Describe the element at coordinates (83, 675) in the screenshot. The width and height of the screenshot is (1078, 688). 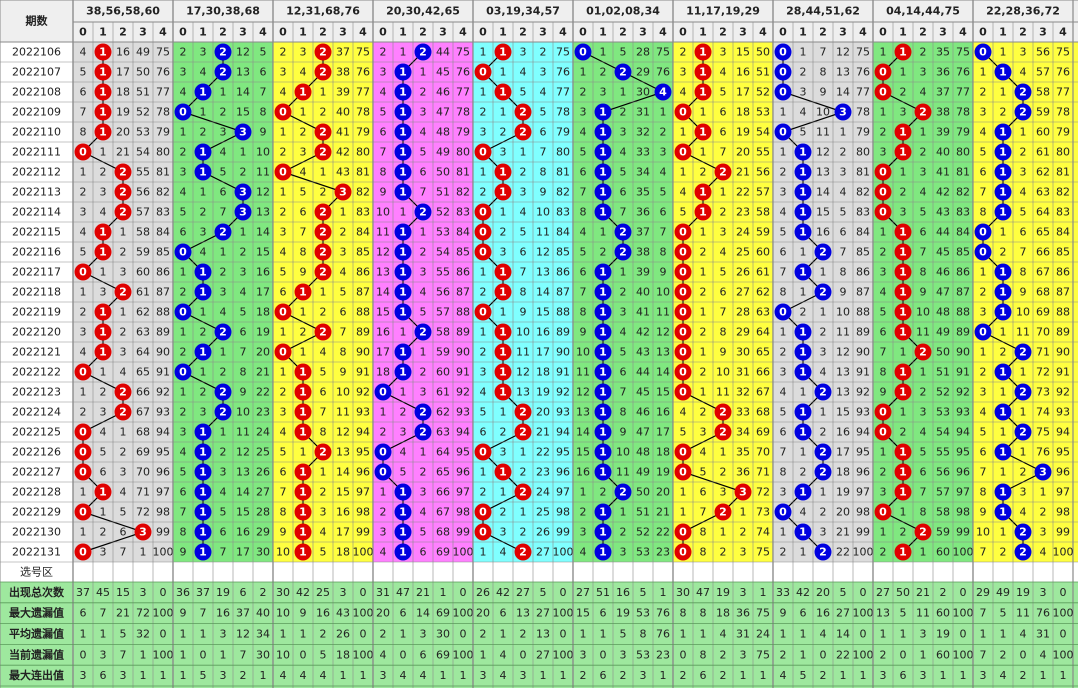
I see `stat-value: 3` at that location.